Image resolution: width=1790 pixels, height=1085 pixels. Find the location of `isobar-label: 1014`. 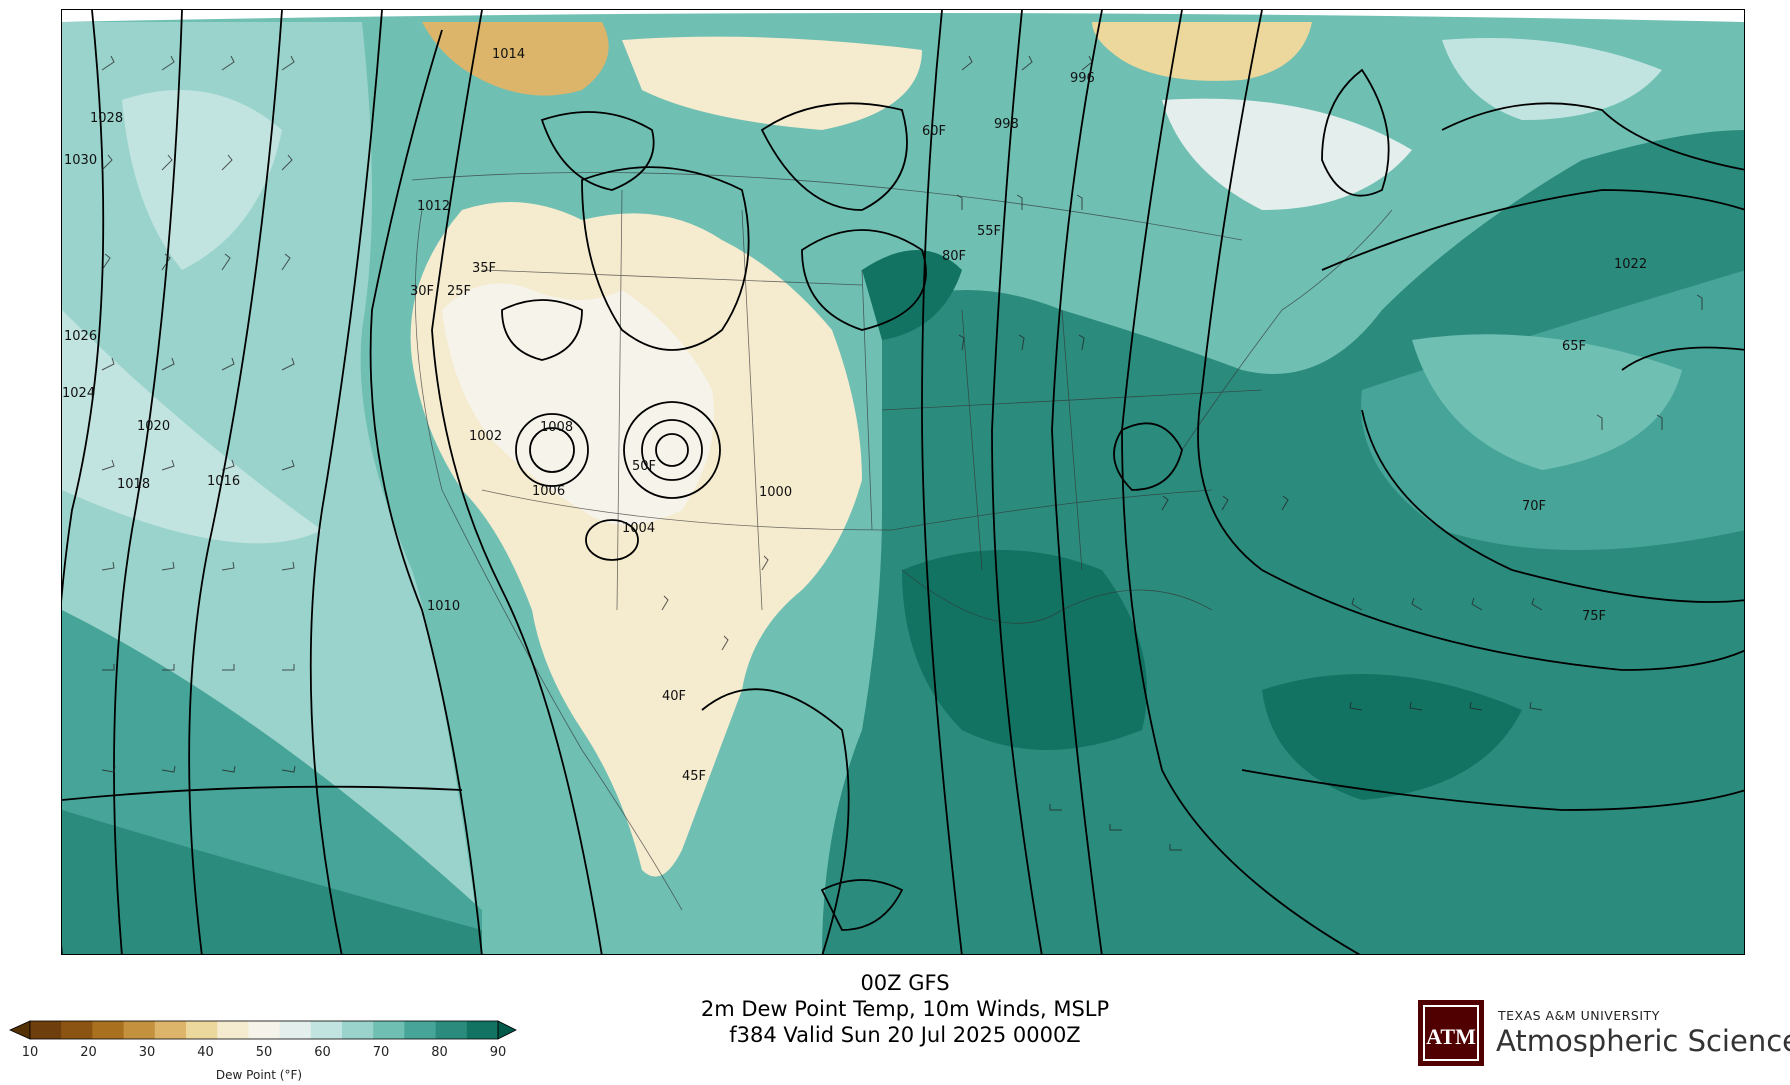

isobar-label: 1014 is located at coordinates (508, 54).